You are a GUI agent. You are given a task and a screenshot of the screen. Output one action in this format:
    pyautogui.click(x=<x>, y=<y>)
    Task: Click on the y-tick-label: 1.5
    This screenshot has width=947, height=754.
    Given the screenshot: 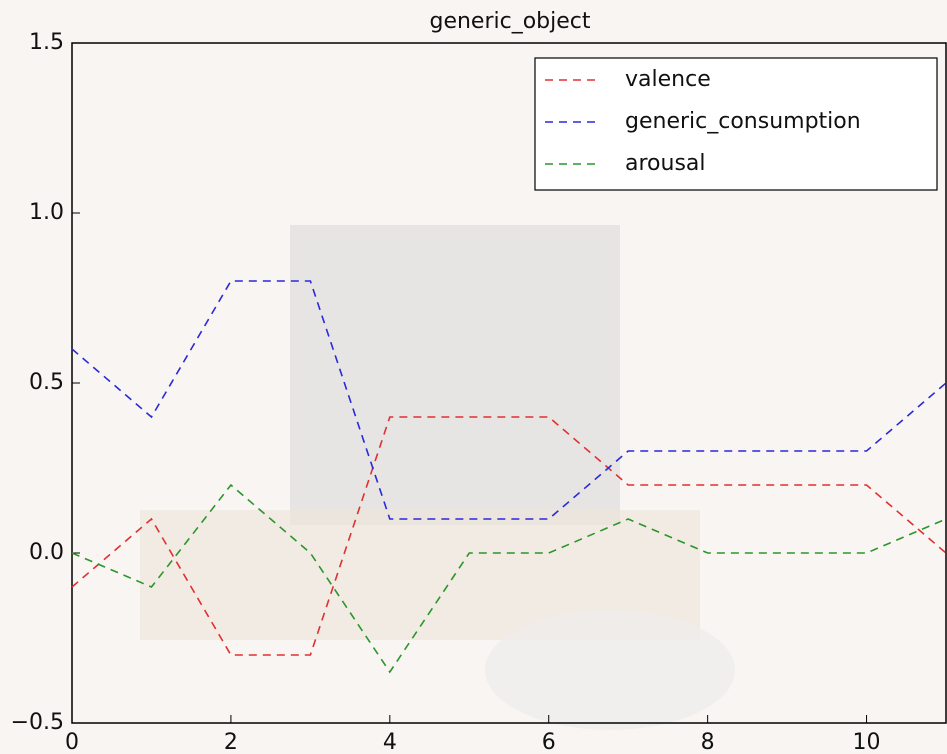 What is the action you would take?
    pyautogui.click(x=46, y=42)
    